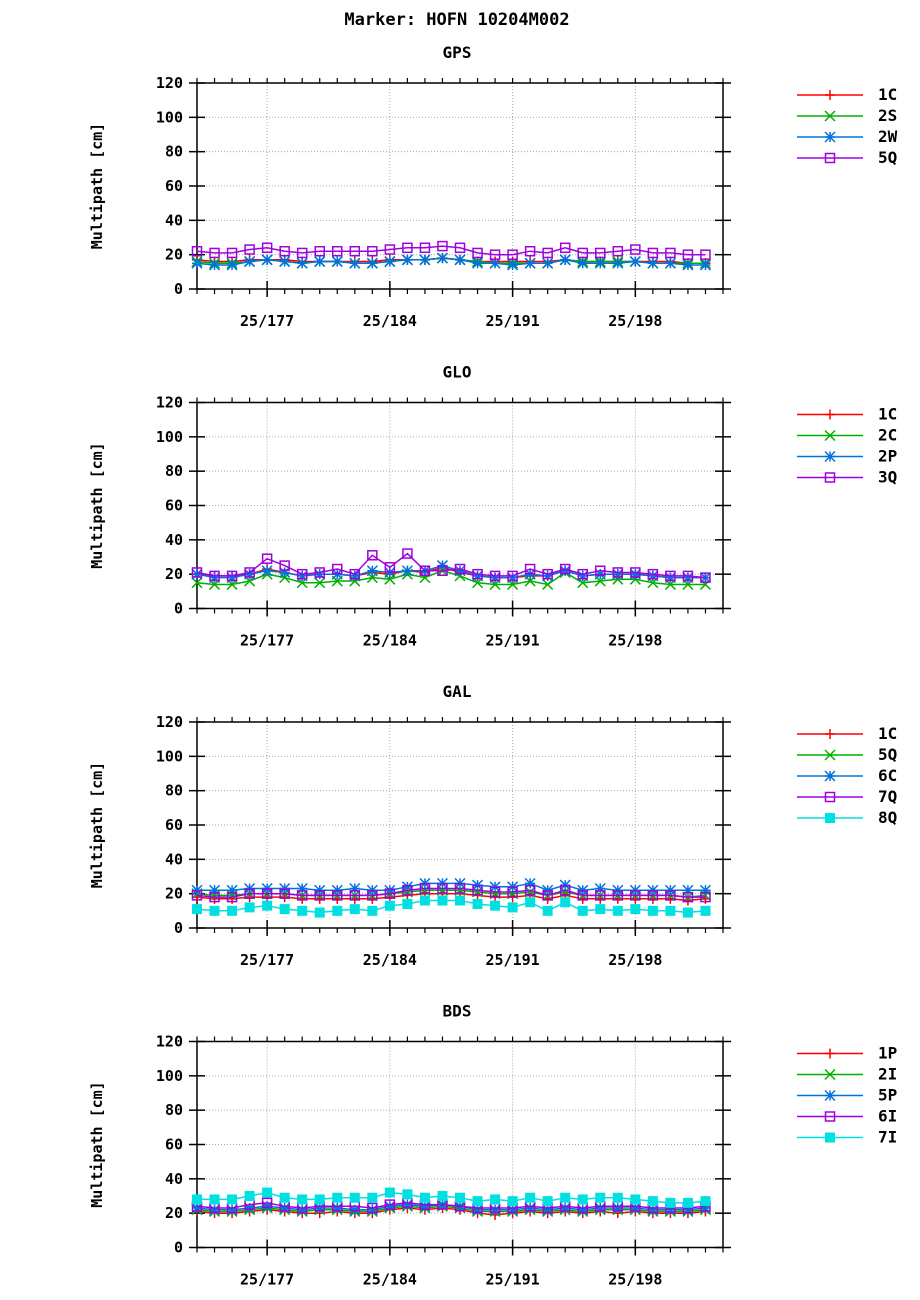  What do you see at coordinates (513, 1280) in the screenshot?
I see `x-tick-label: 25/191` at bounding box center [513, 1280].